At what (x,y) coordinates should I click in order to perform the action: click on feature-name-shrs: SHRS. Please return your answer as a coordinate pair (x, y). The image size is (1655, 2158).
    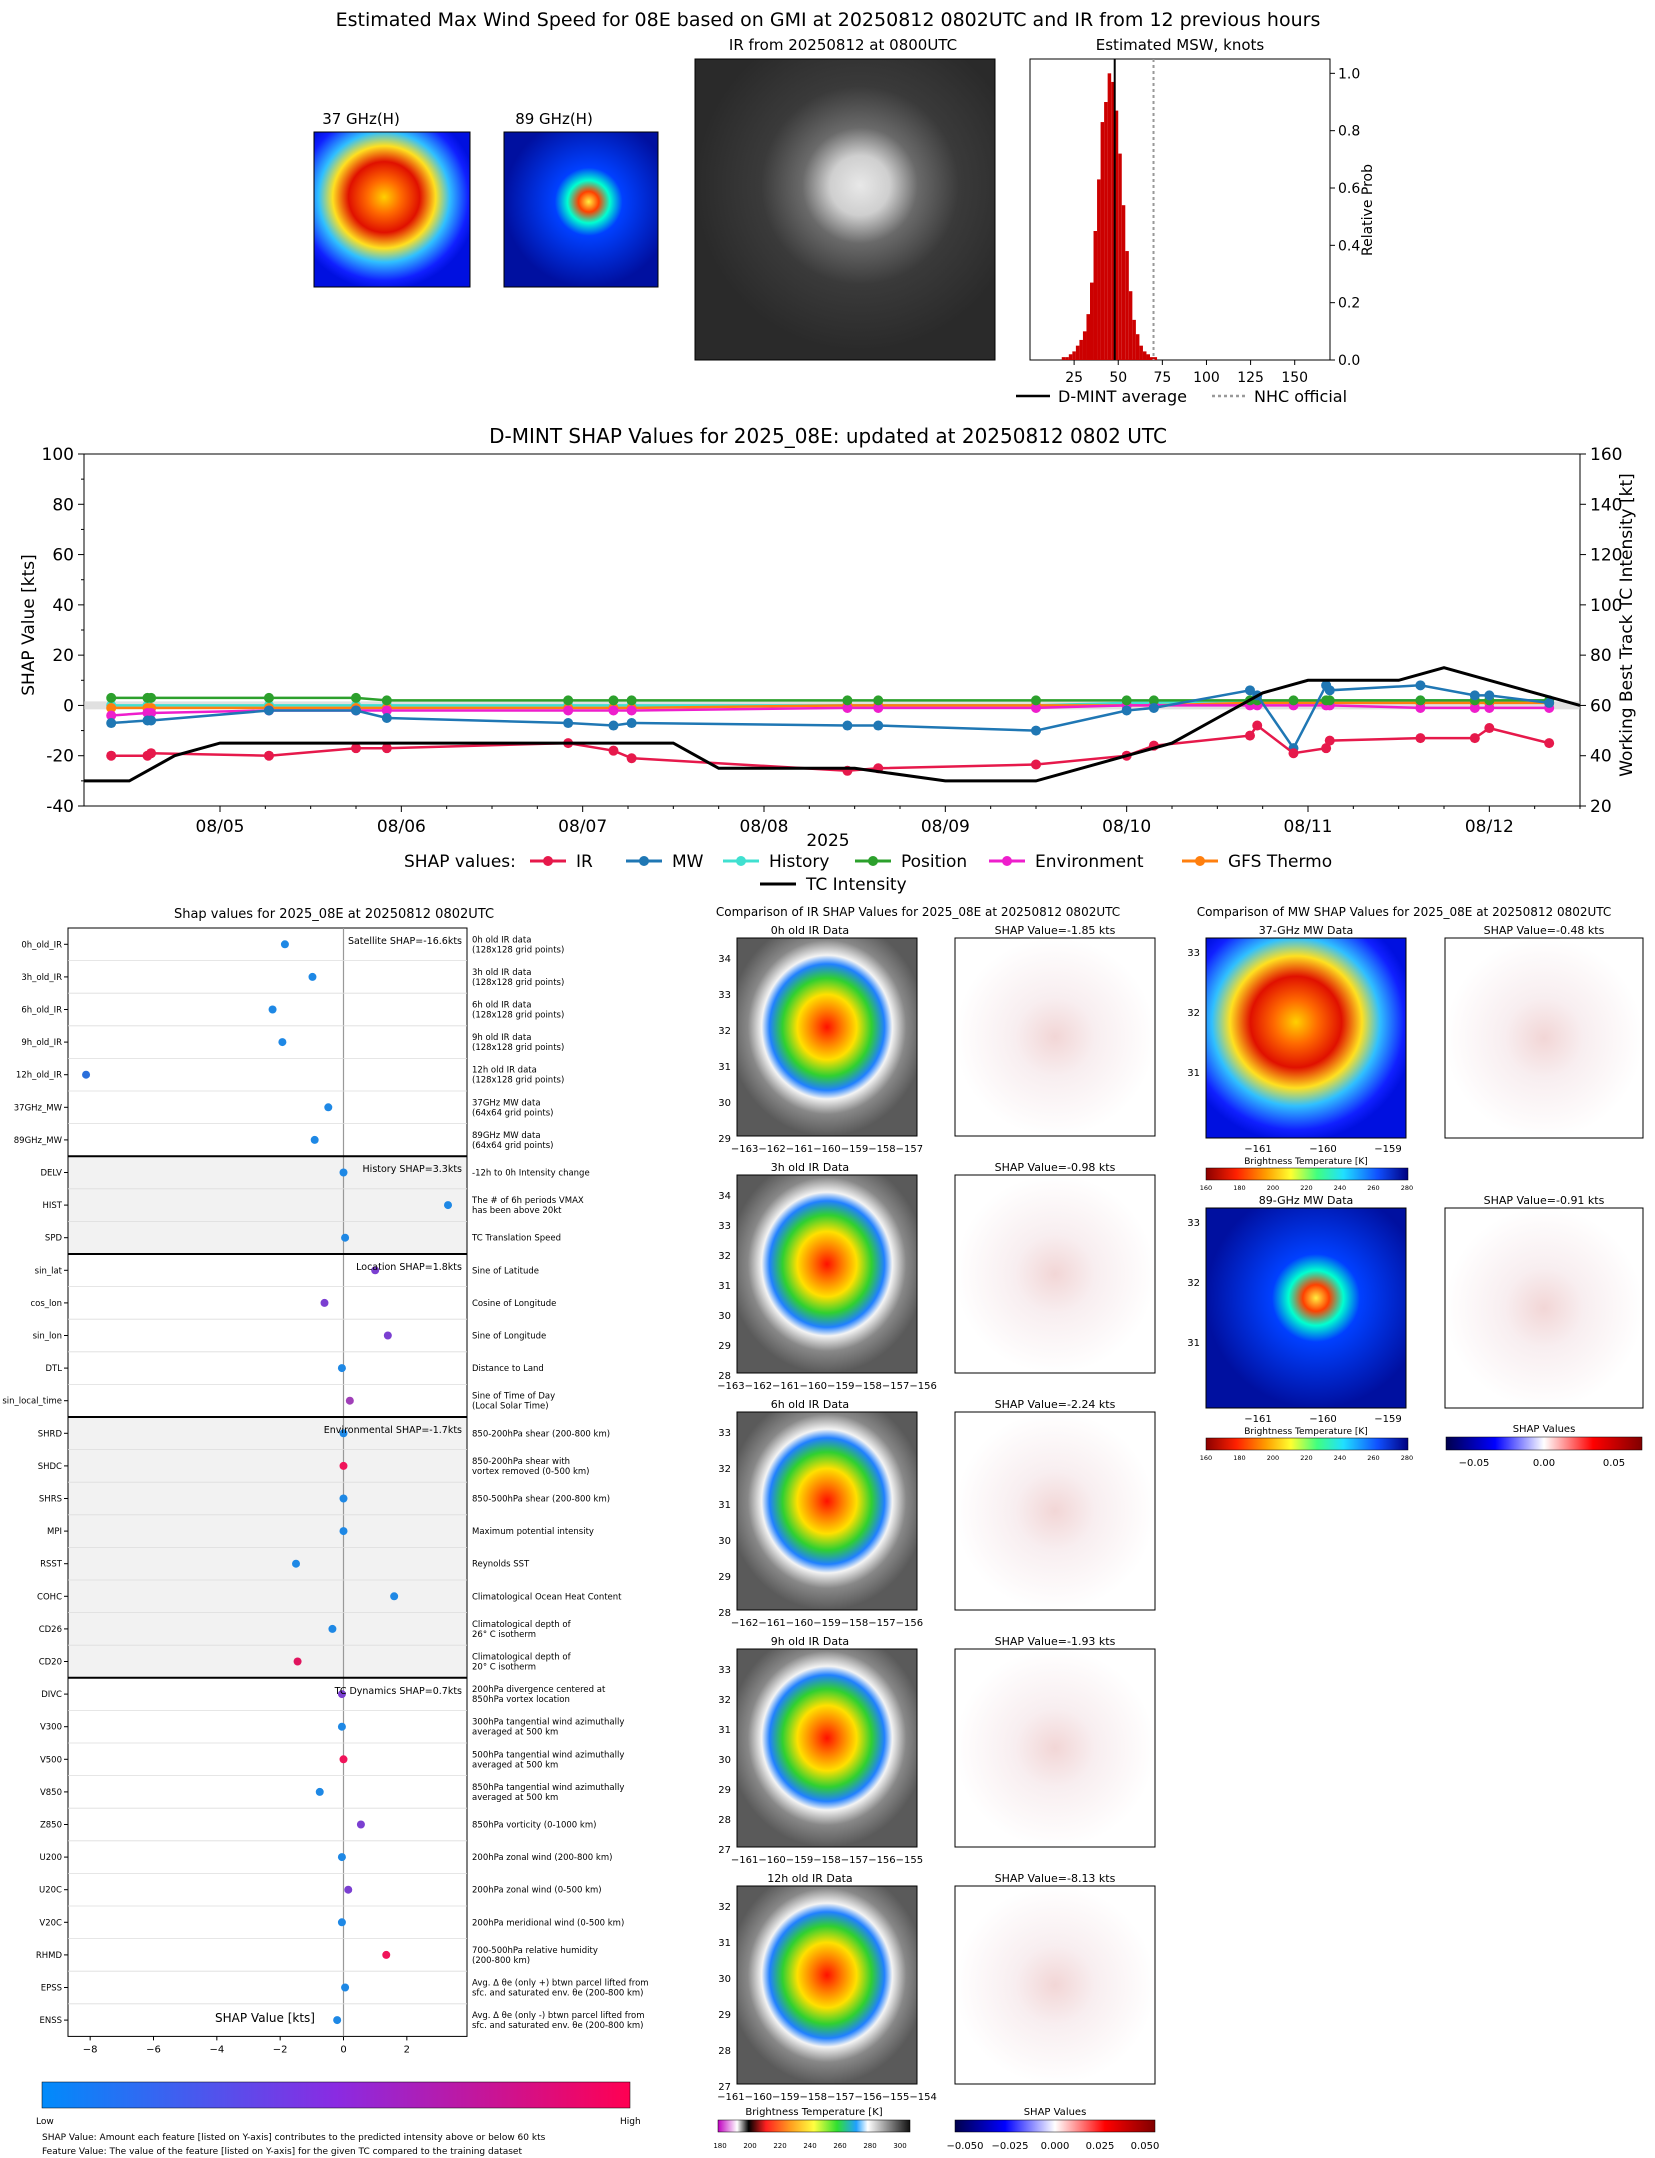
    Looking at the image, I should click on (50, 1500).